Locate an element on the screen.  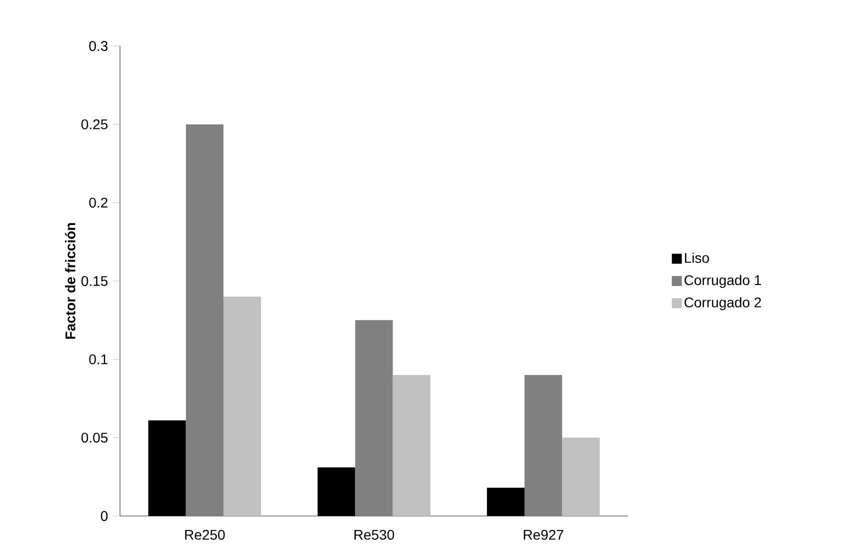
y-tick-label: 0.3 is located at coordinates (98, 46).